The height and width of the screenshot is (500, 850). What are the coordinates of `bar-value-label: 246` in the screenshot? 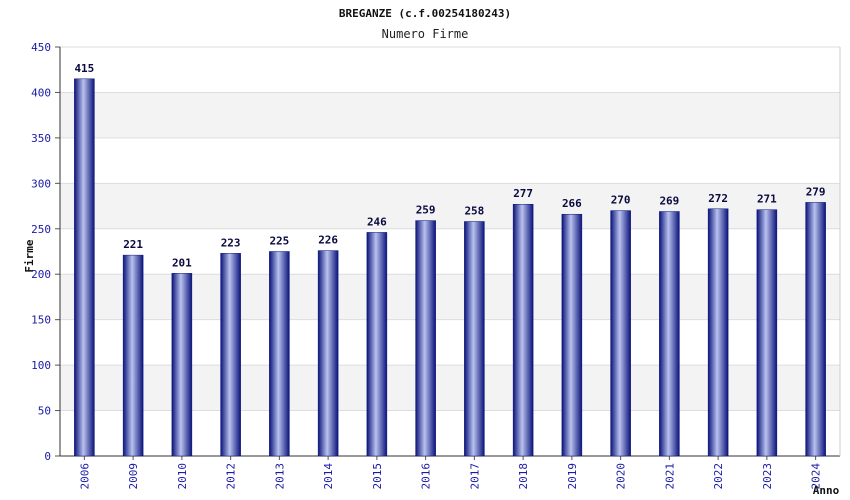 It's located at (377, 221).